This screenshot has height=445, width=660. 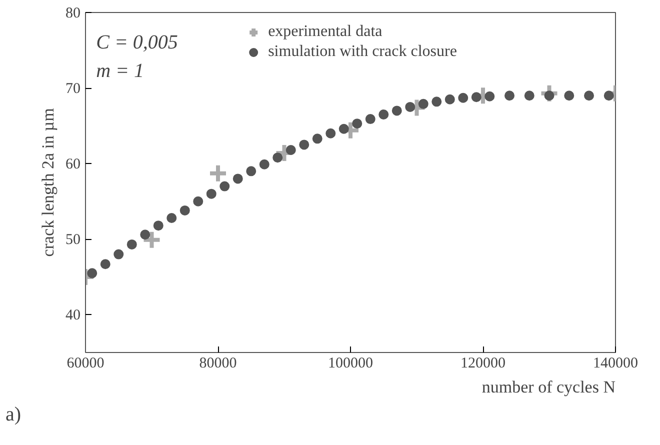 What do you see at coordinates (362, 52) in the screenshot?
I see `legend-label: simulation with crack closure` at bounding box center [362, 52].